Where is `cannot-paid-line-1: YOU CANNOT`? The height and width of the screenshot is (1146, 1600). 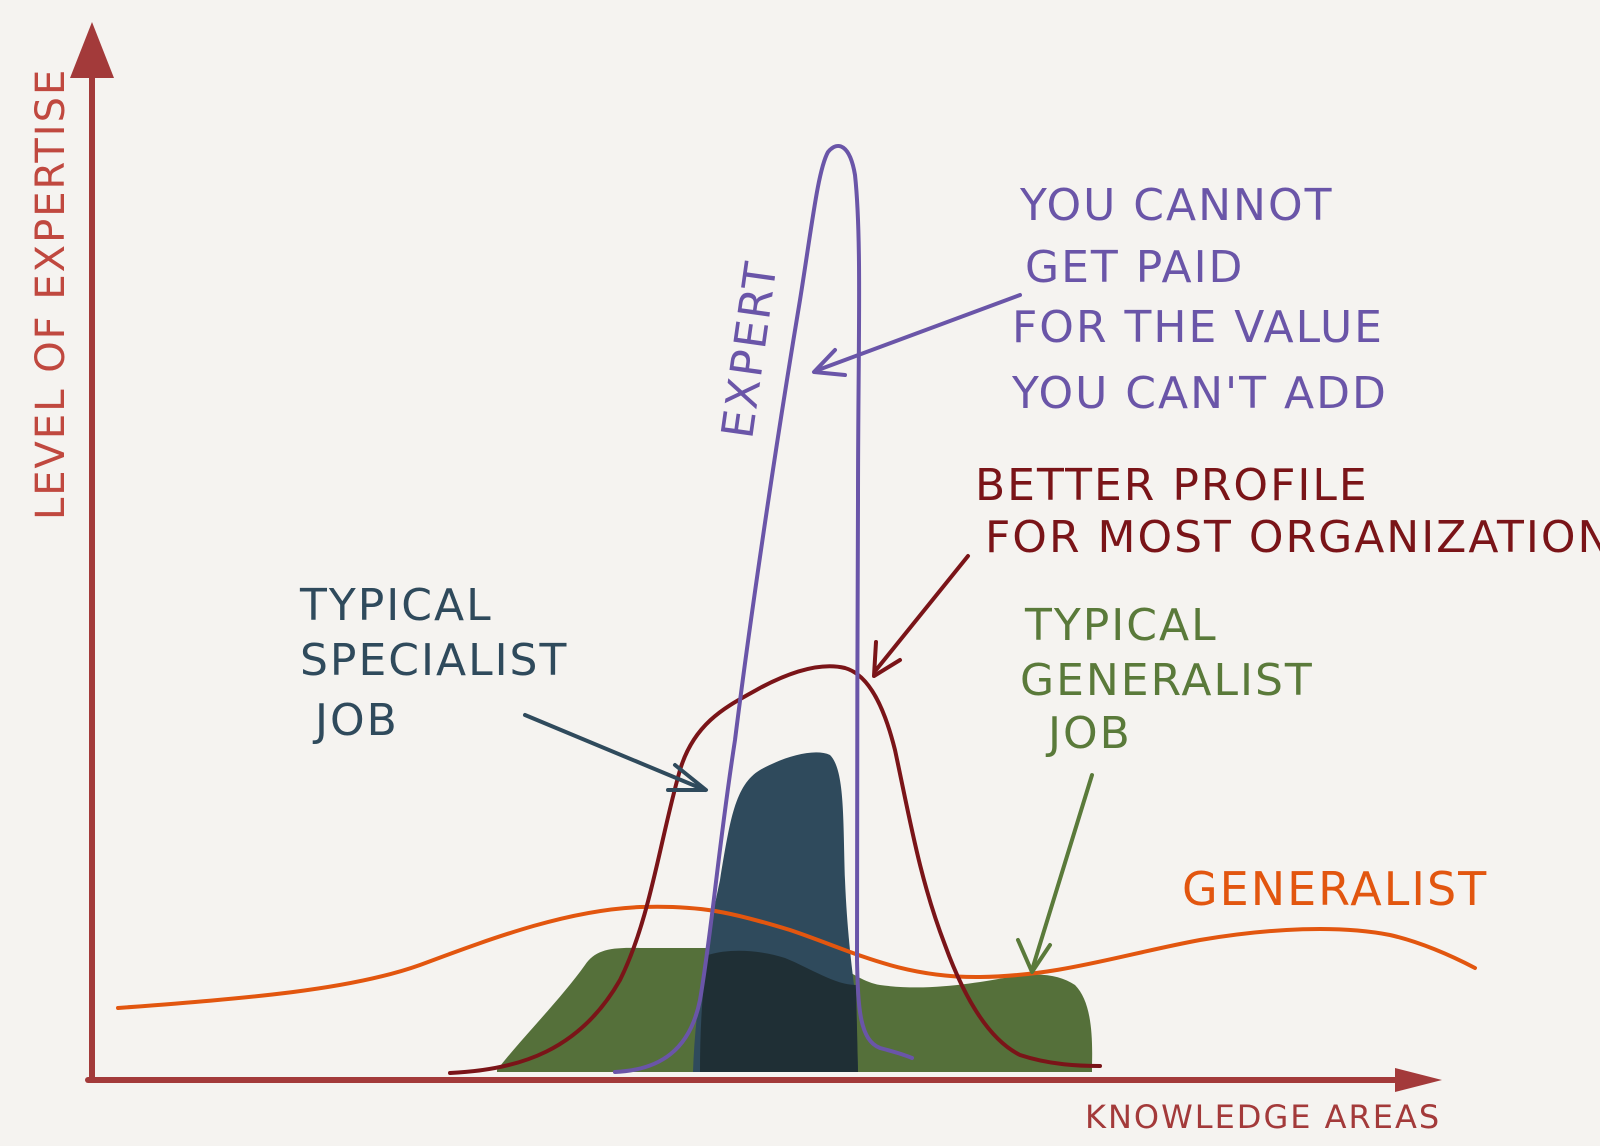
cannot-paid-line-1: YOU CANNOT is located at coordinates (1176, 205).